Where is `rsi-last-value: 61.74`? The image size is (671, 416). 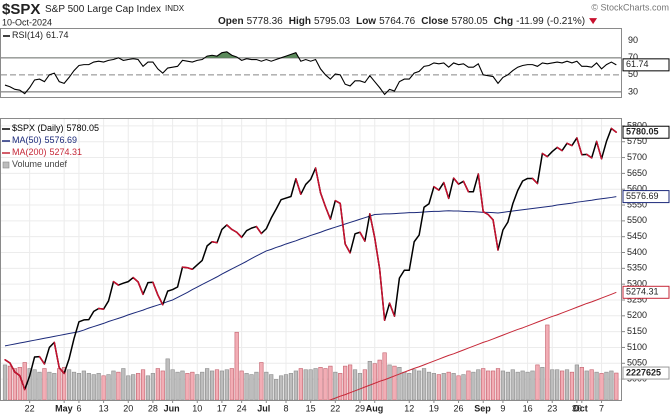
rsi-last-value: 61.74 is located at coordinates (637, 64).